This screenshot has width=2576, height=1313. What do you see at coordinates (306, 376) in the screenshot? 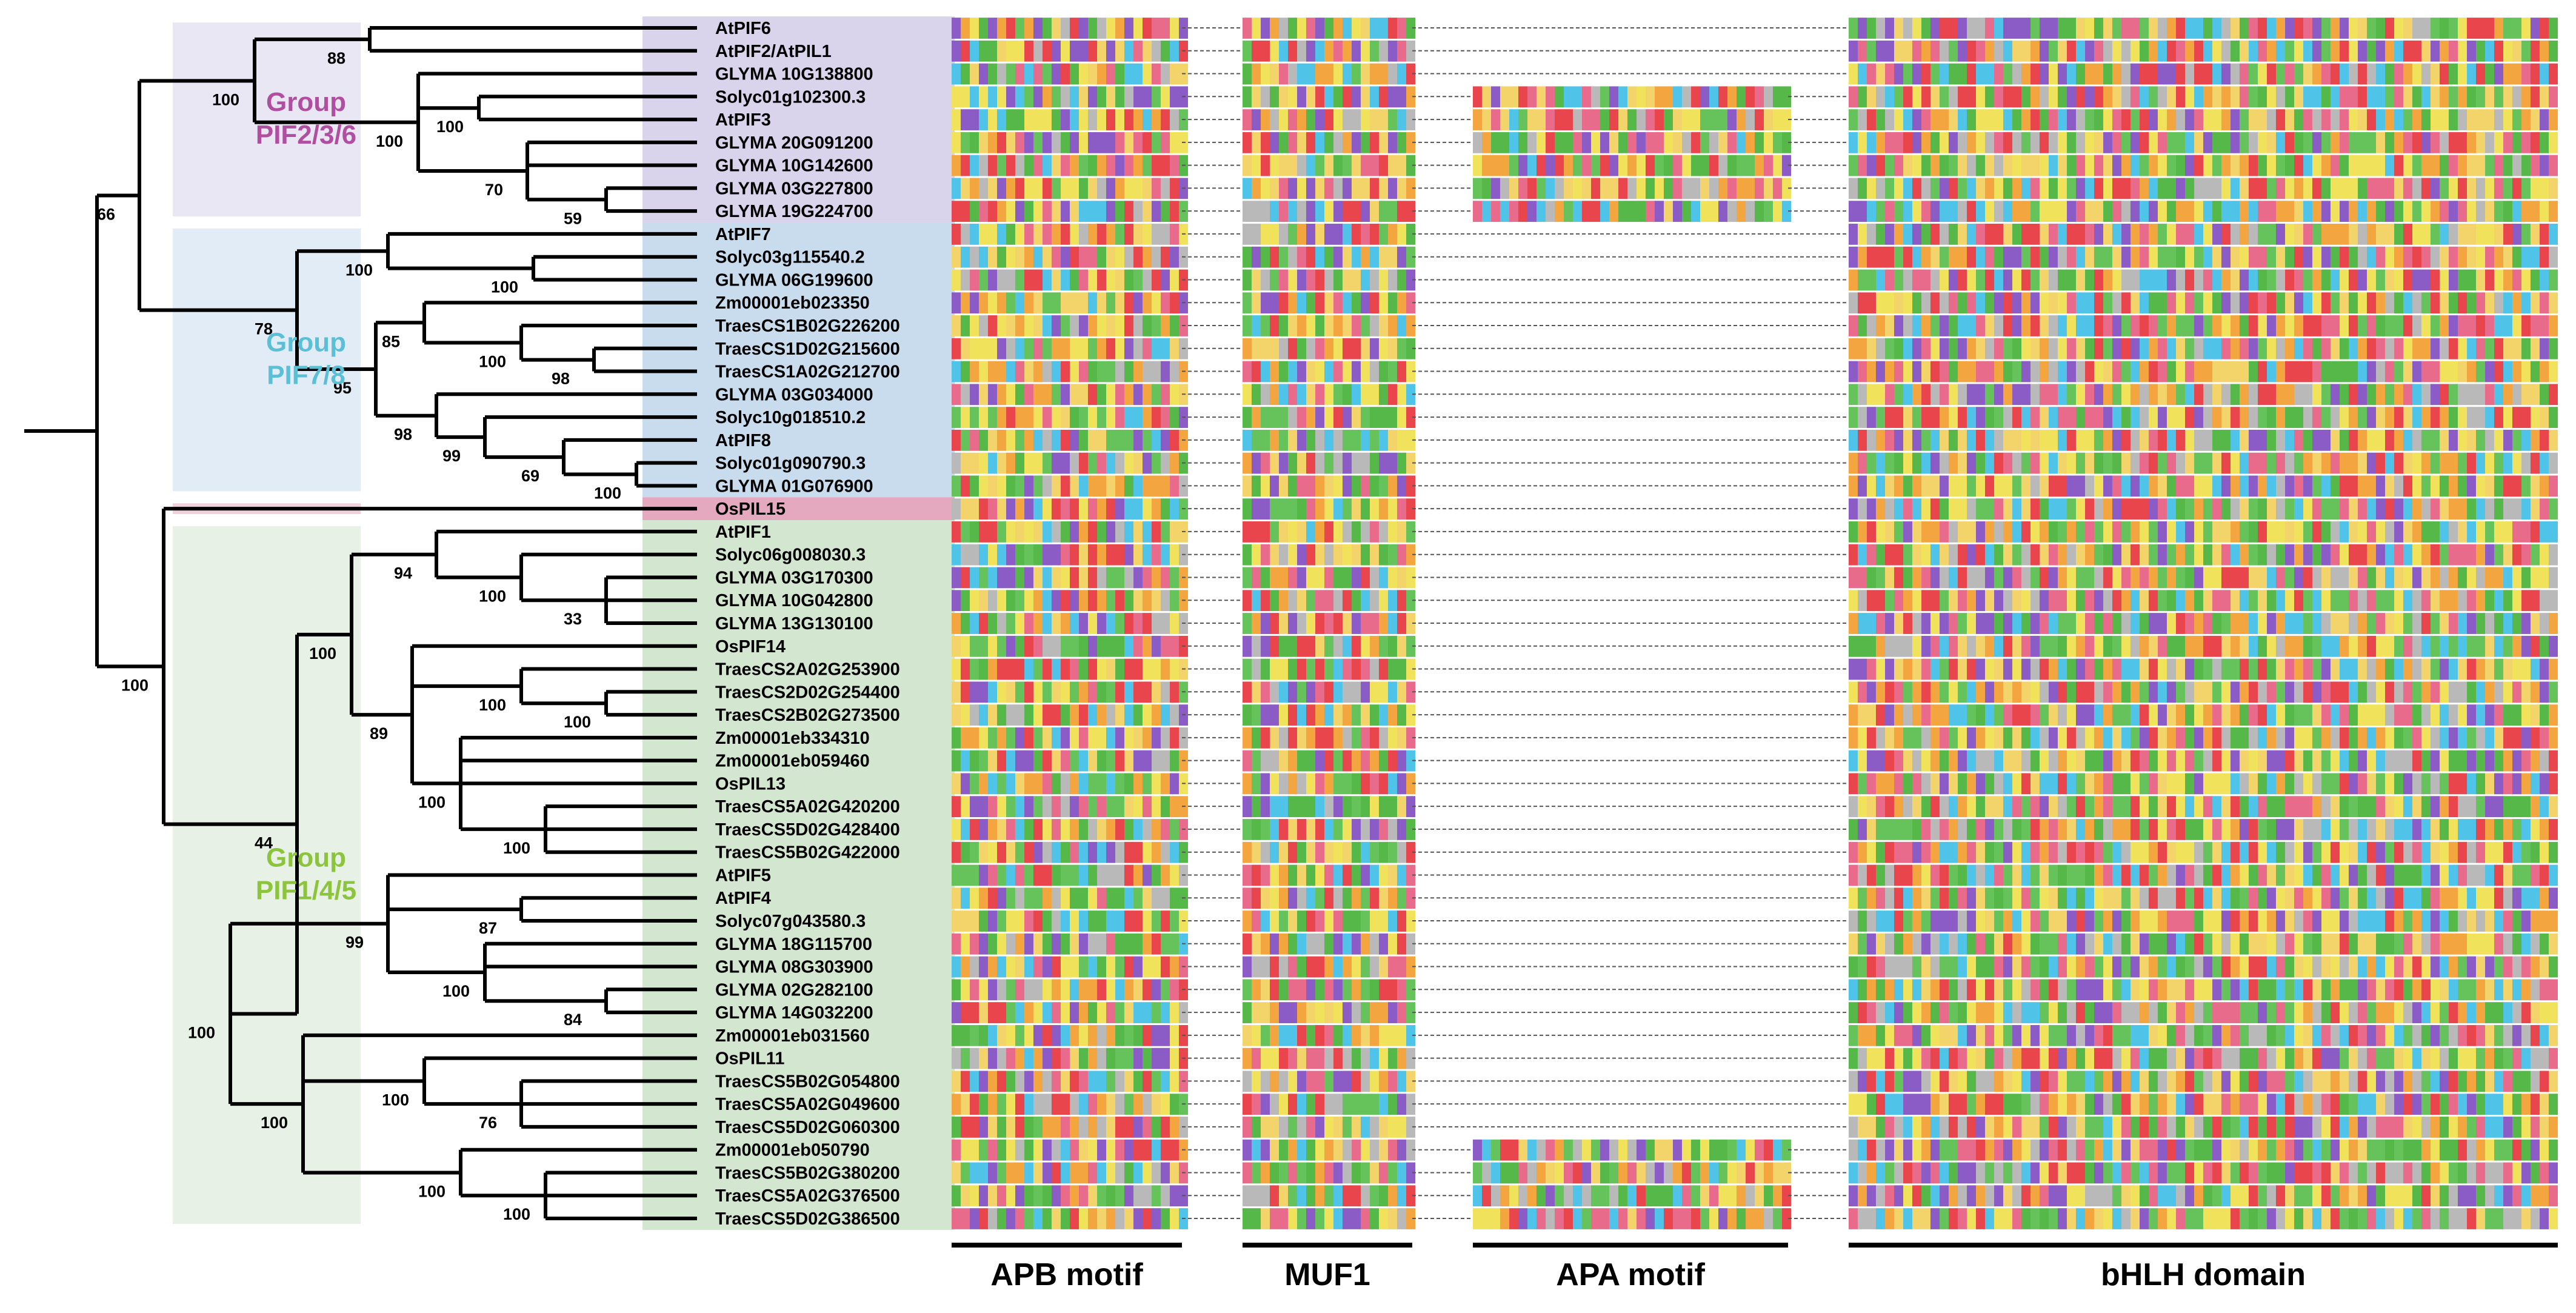
I see `group-label: PIF7/8` at bounding box center [306, 376].